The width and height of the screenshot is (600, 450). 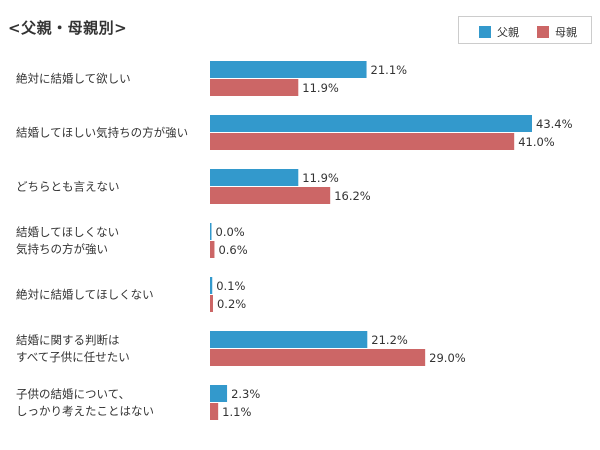 What do you see at coordinates (85, 295) in the screenshot?
I see `category-label: 絶対に結婚してほしくない` at bounding box center [85, 295].